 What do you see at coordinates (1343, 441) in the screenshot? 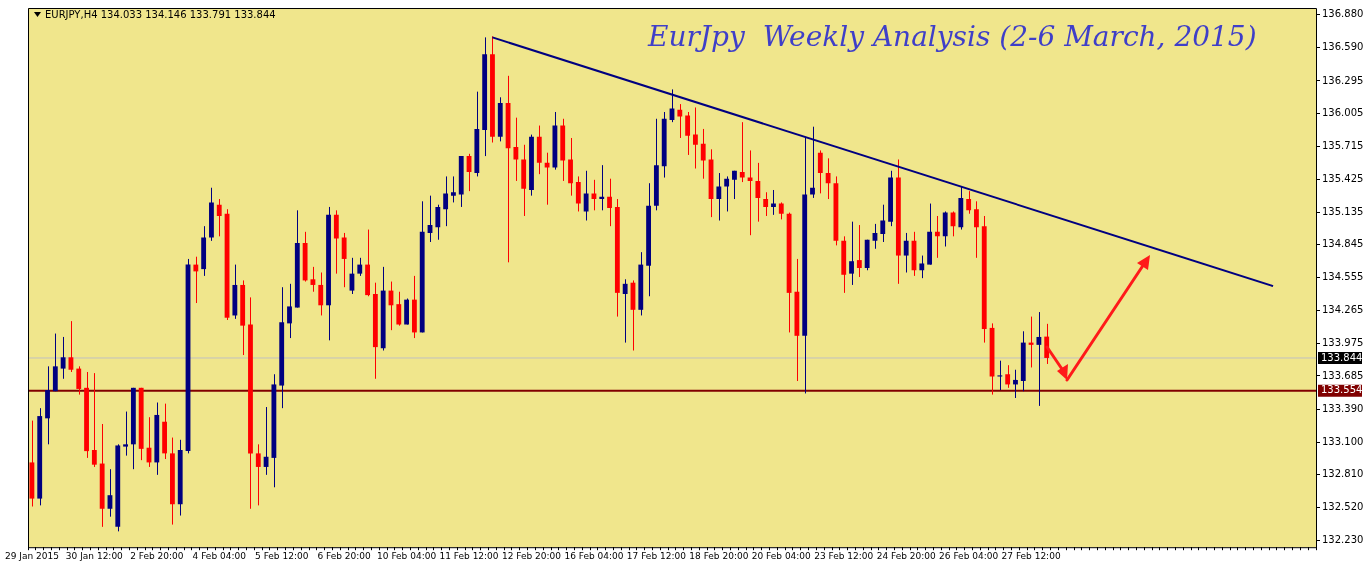
I see `y-tick-label: 133.100` at bounding box center [1343, 441].